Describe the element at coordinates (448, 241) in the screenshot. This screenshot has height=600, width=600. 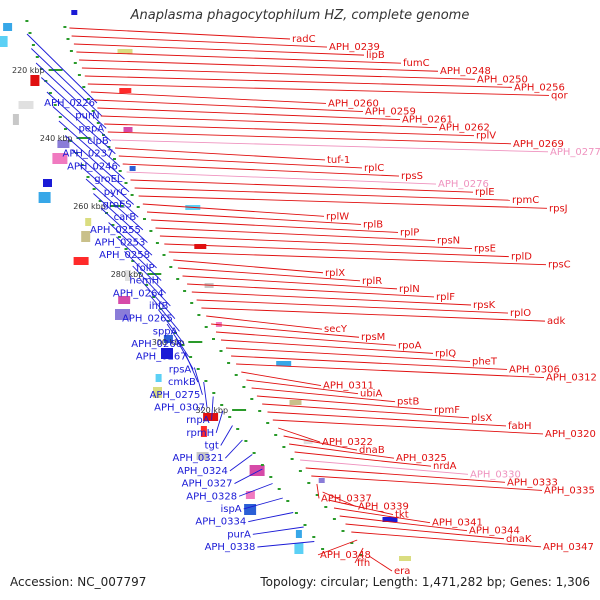
I see `gene-label-right: rpsN` at that location.